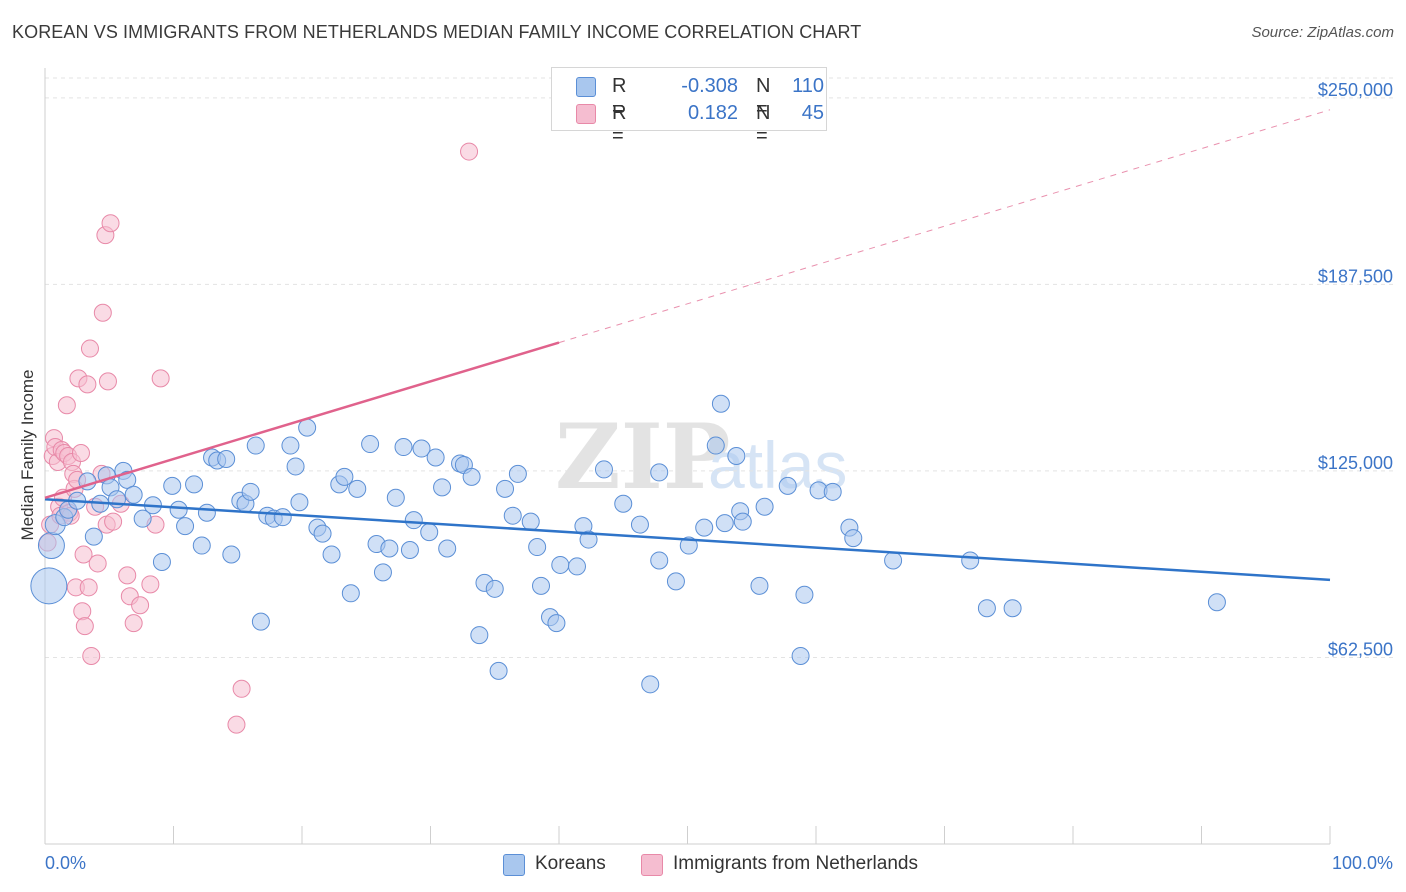 Image resolution: width=1406 pixels, height=892 pixels. Describe the element at coordinates (570, 863) in the screenshot. I see `koreans-legend-label: Koreans` at that location.